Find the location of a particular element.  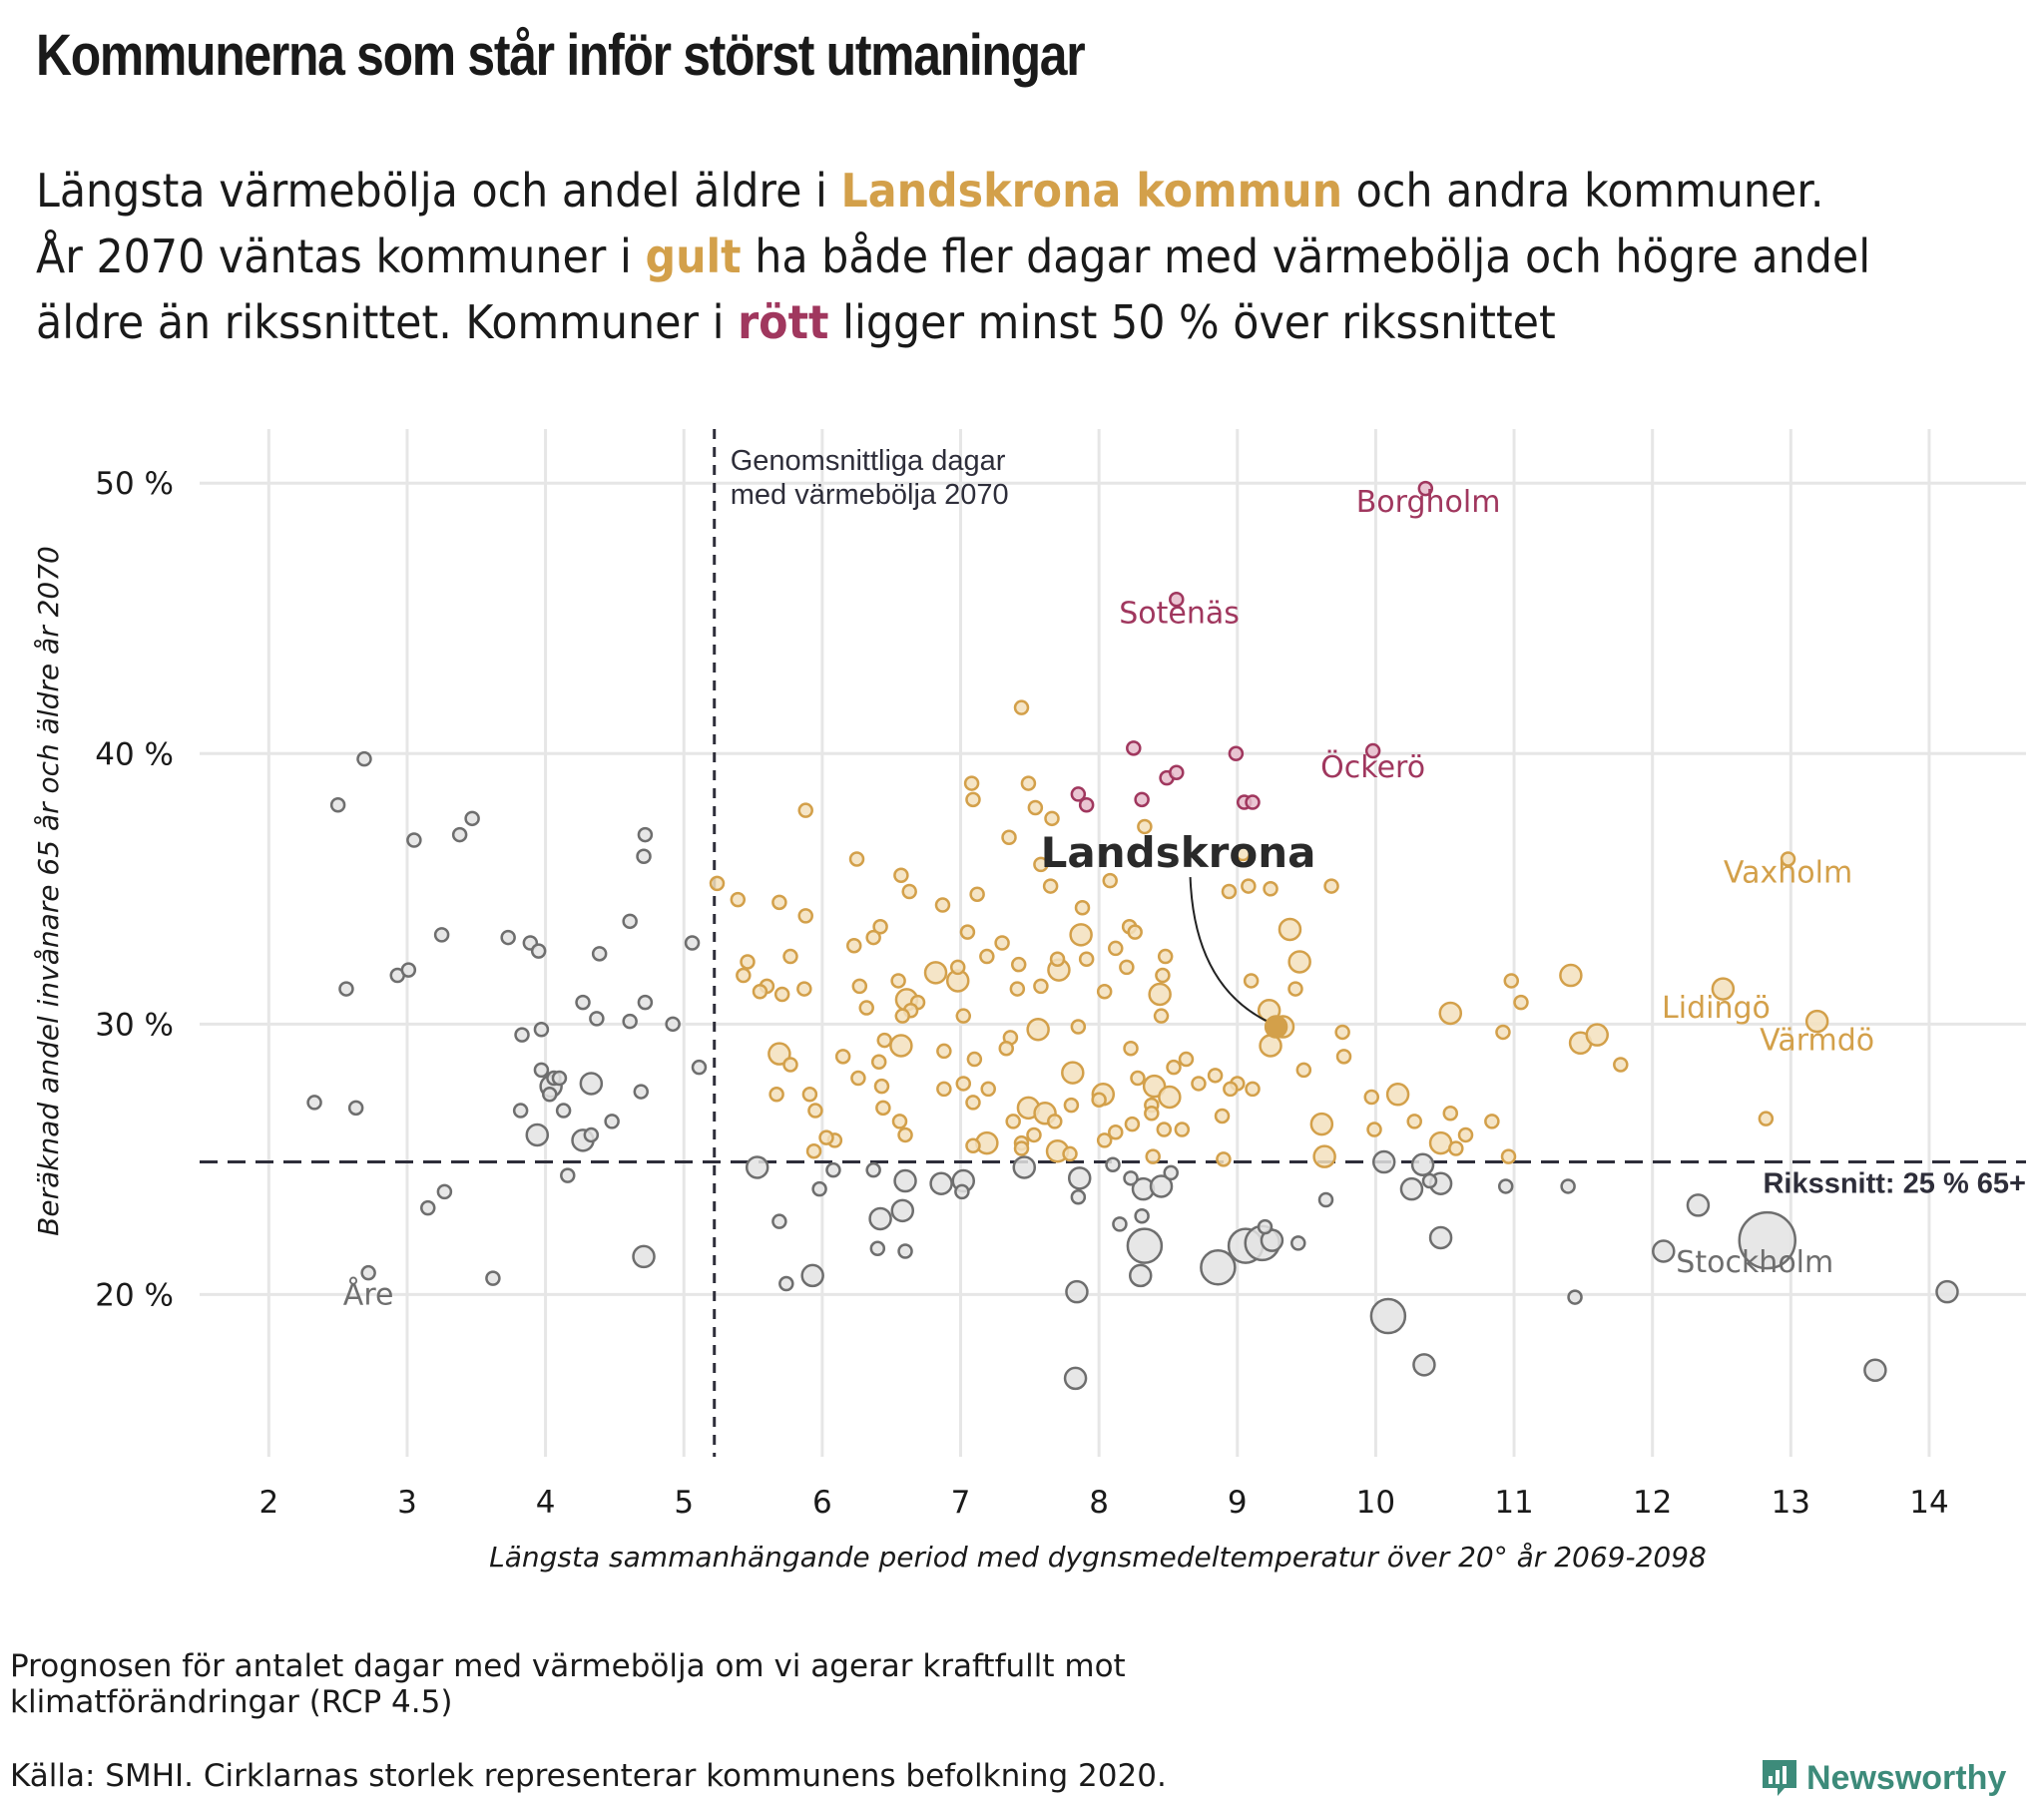

x-tick-label: 7 is located at coordinates (961, 1503).